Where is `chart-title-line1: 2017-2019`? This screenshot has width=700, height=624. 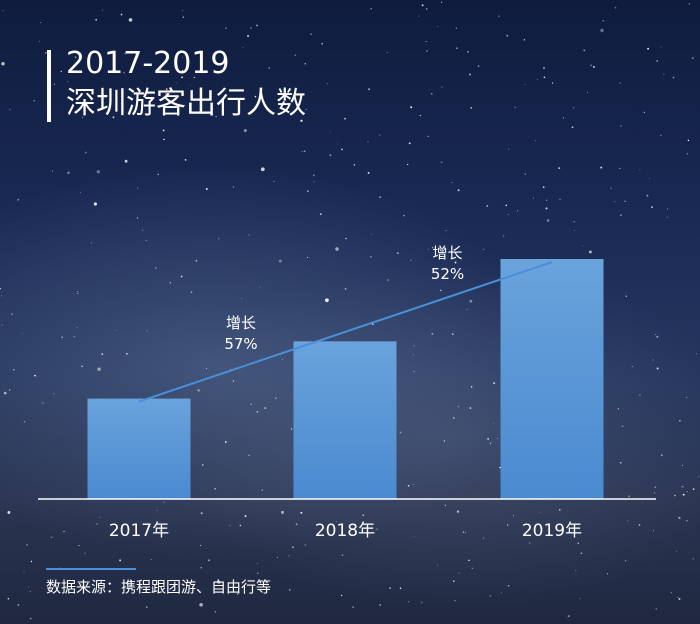
chart-title-line1: 2017-2019 is located at coordinates (148, 63).